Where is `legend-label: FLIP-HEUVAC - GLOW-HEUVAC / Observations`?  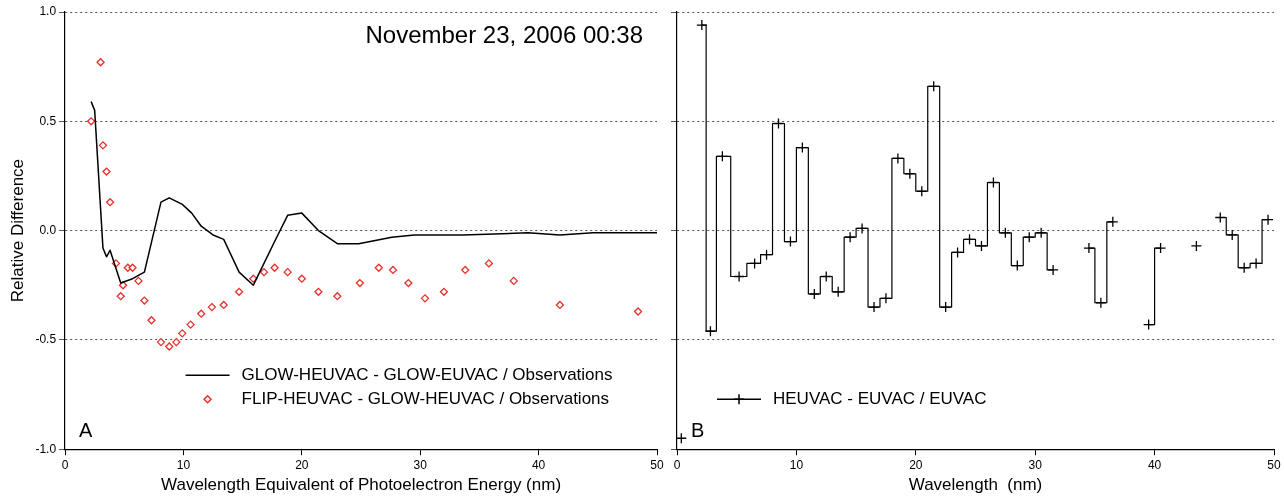 legend-label: FLIP-HEUVAC - GLOW-HEUVAC / Observations is located at coordinates (425, 398).